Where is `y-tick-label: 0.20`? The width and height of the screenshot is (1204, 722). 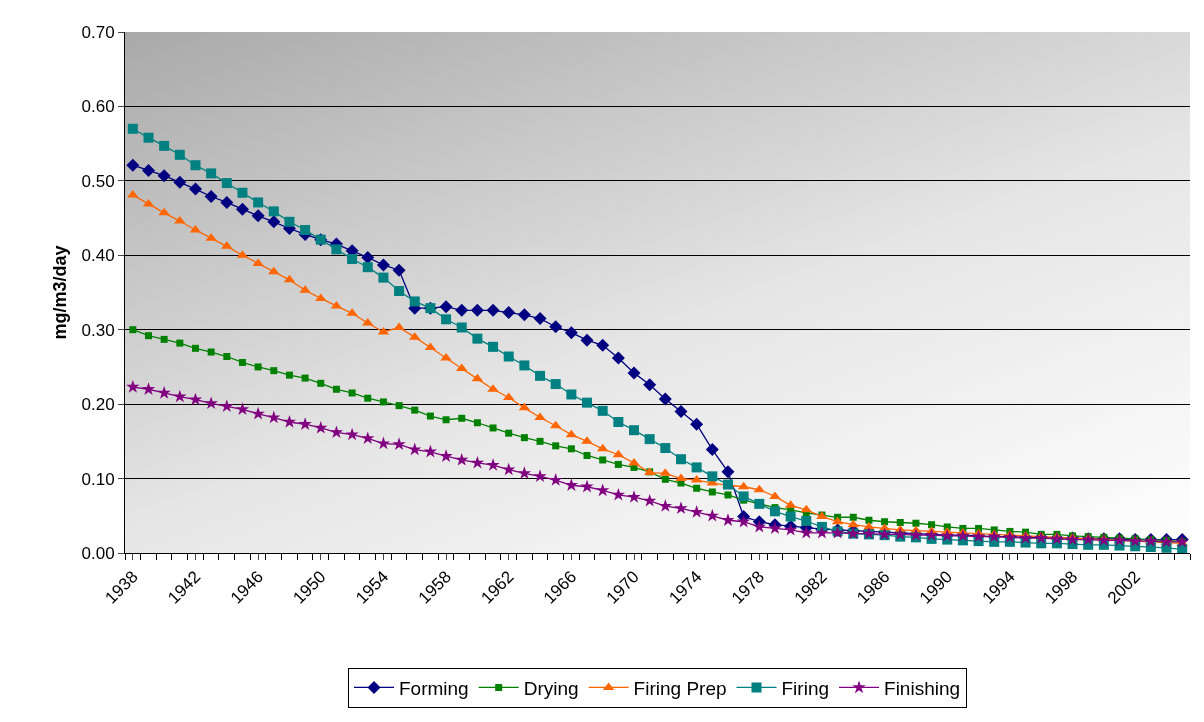
y-tick-label: 0.20 is located at coordinates (98, 405).